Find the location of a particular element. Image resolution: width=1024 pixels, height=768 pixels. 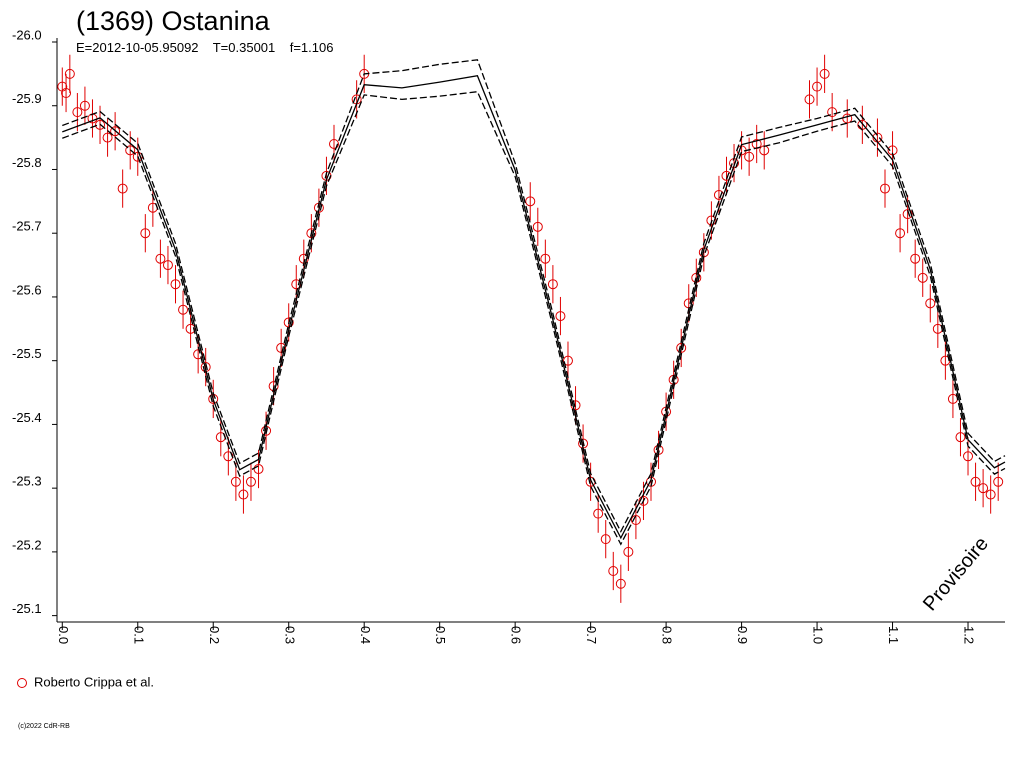

x-tick-label: 0.4 is located at coordinates (365, 635).